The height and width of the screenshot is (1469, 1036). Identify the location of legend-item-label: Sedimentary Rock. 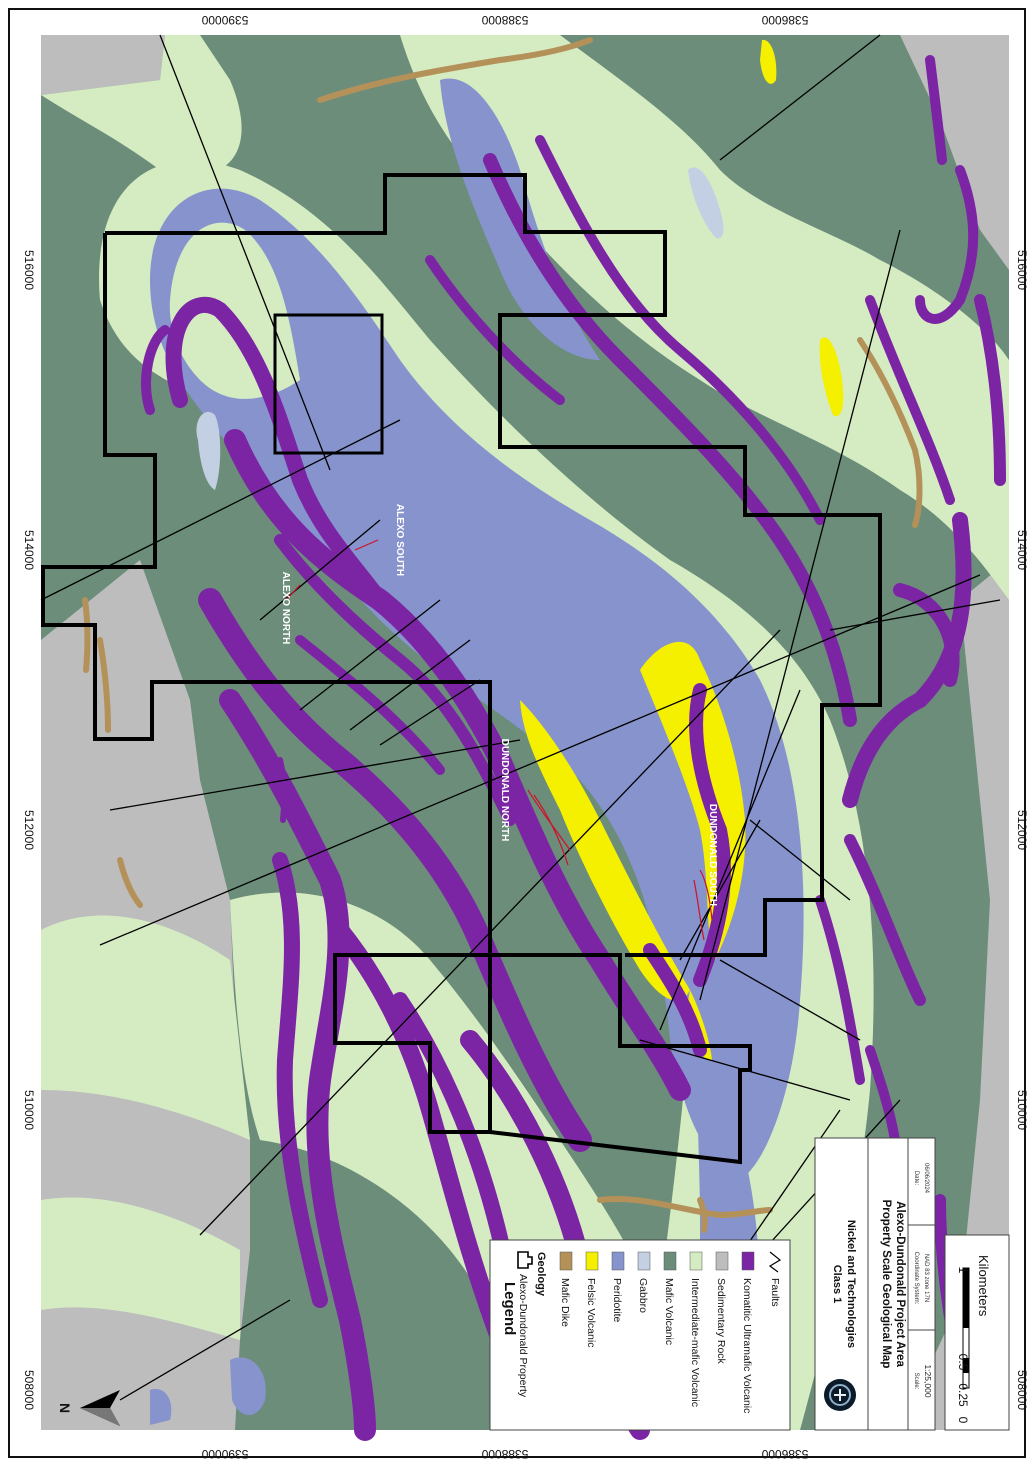
(721, 1321).